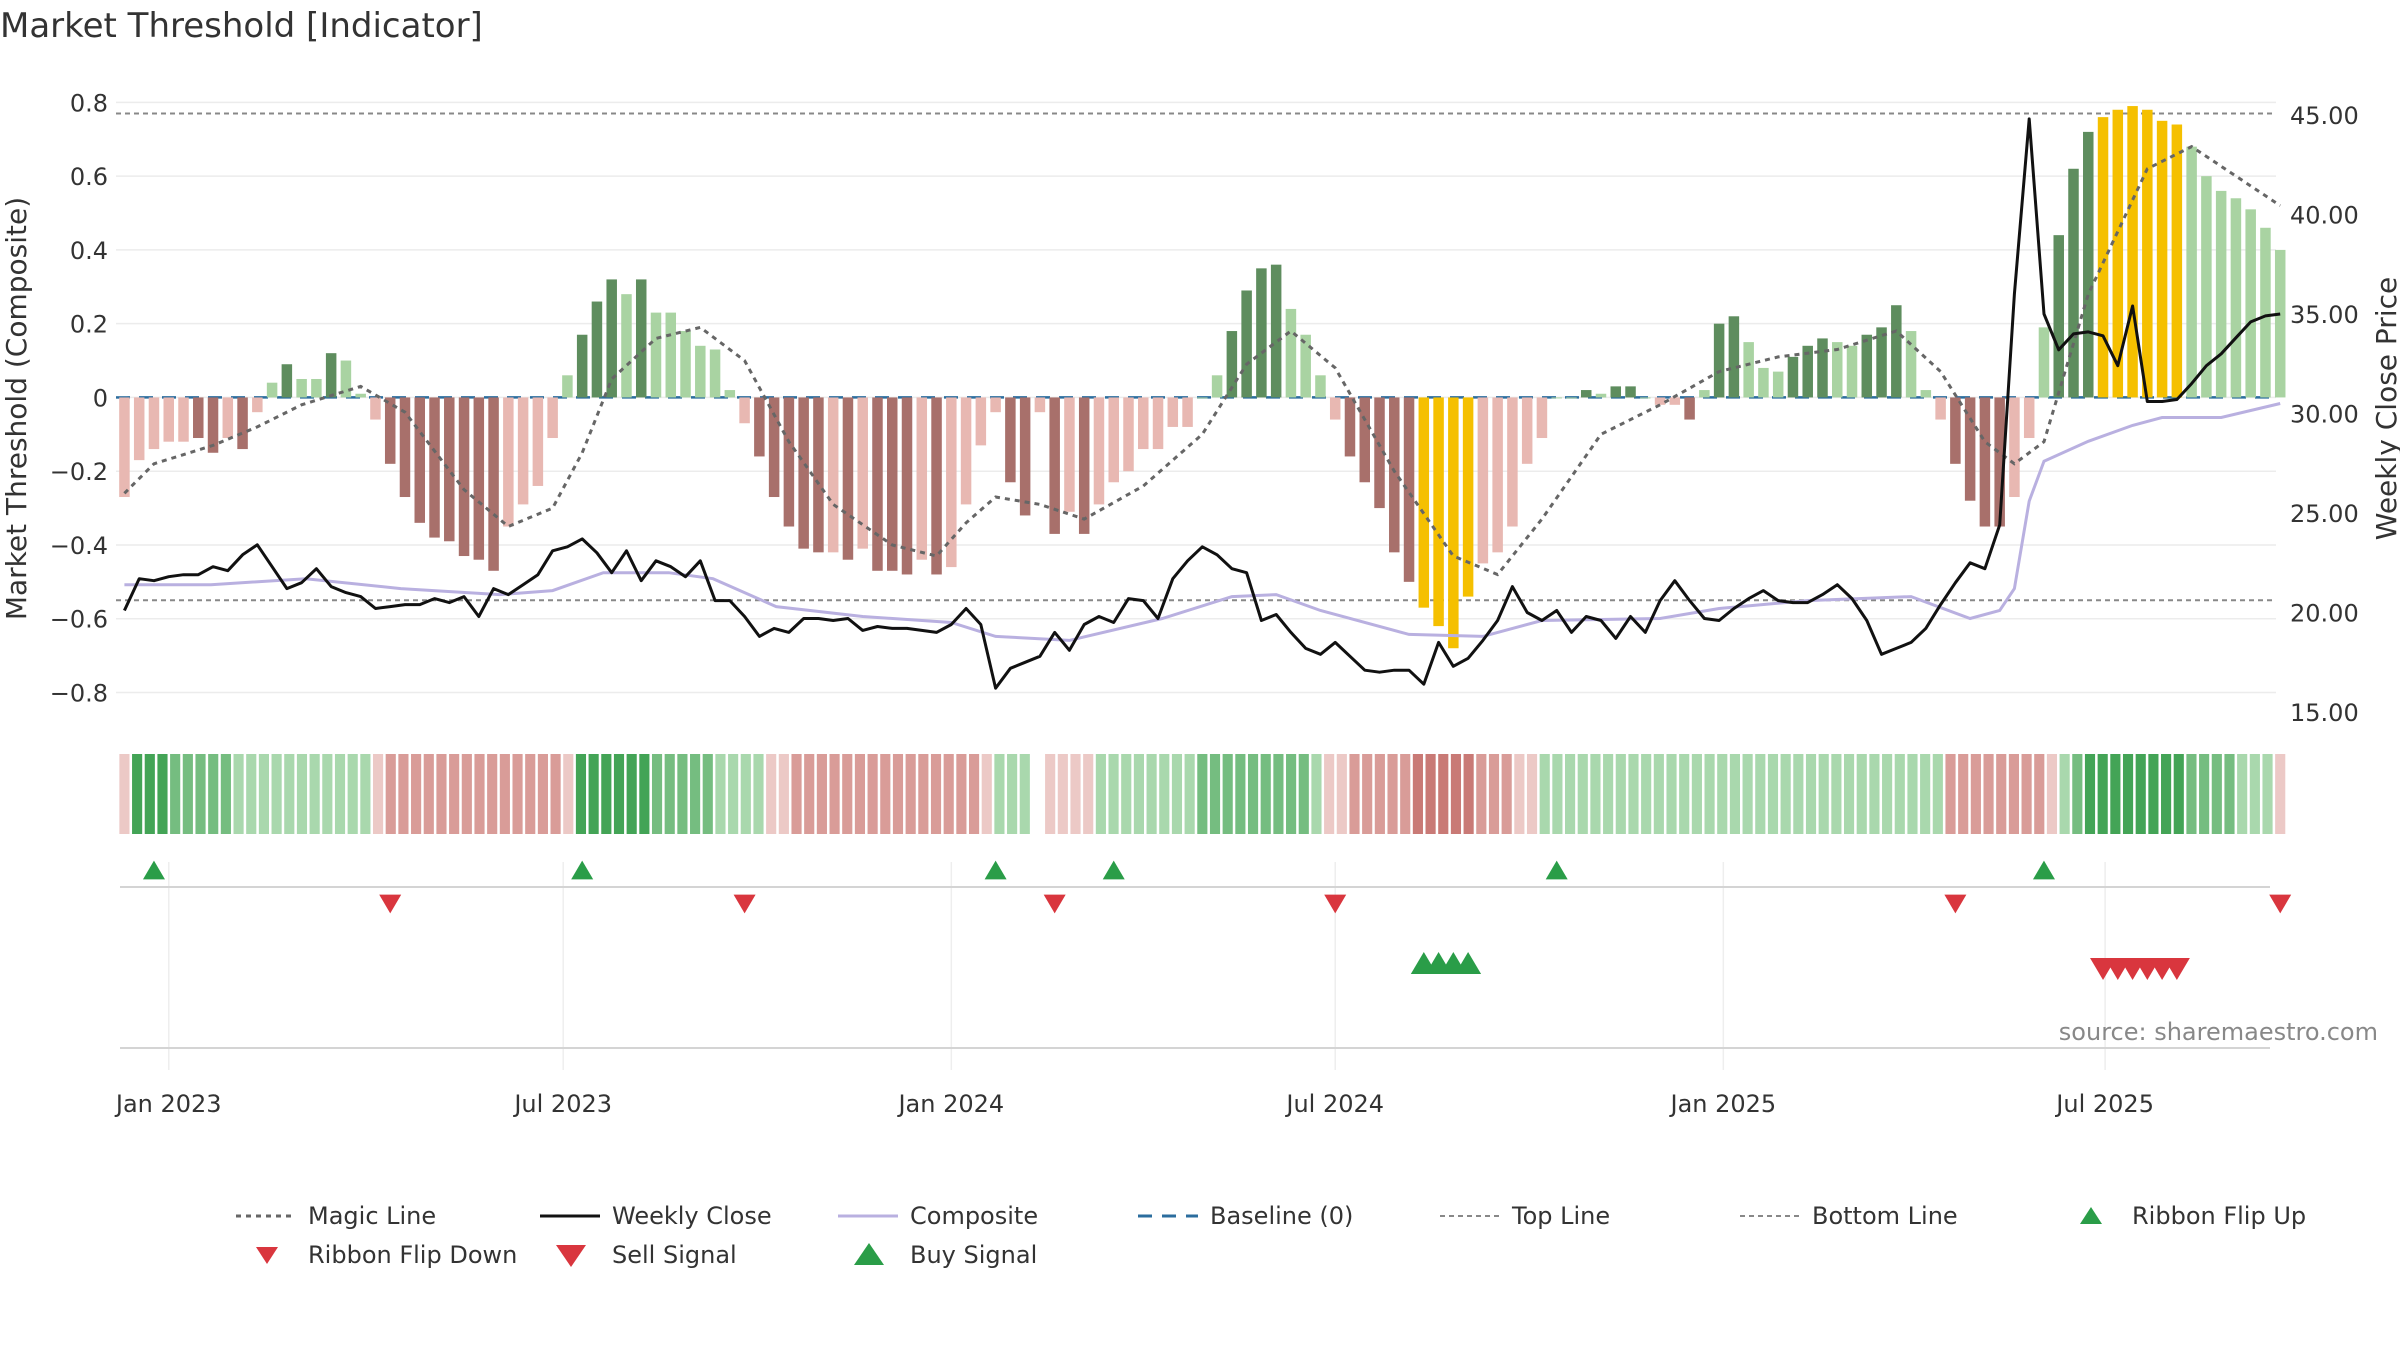  What do you see at coordinates (1525, 1216) in the screenshot?
I see `legend-item-top: Top Line` at bounding box center [1525, 1216].